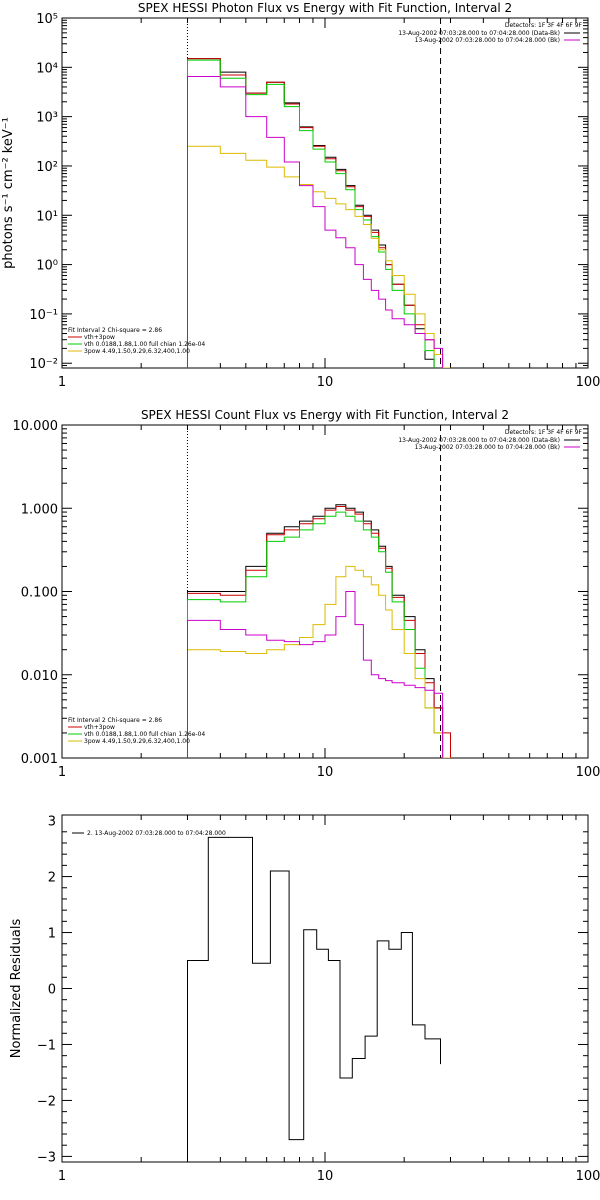  What do you see at coordinates (52, 878) in the screenshot?
I see `y-tick-label: 2` at bounding box center [52, 878].